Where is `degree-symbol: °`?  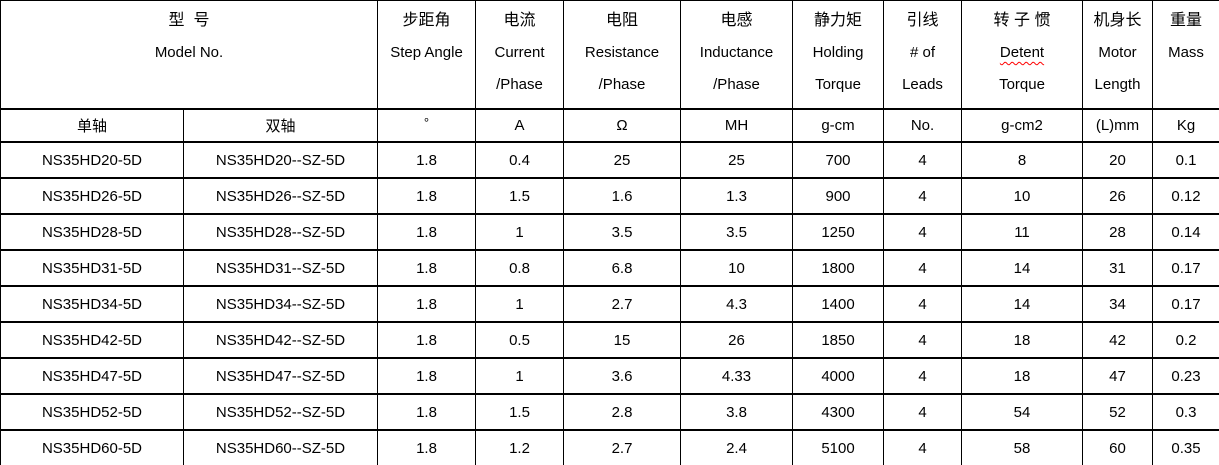 degree-symbol: ° is located at coordinates (426, 122).